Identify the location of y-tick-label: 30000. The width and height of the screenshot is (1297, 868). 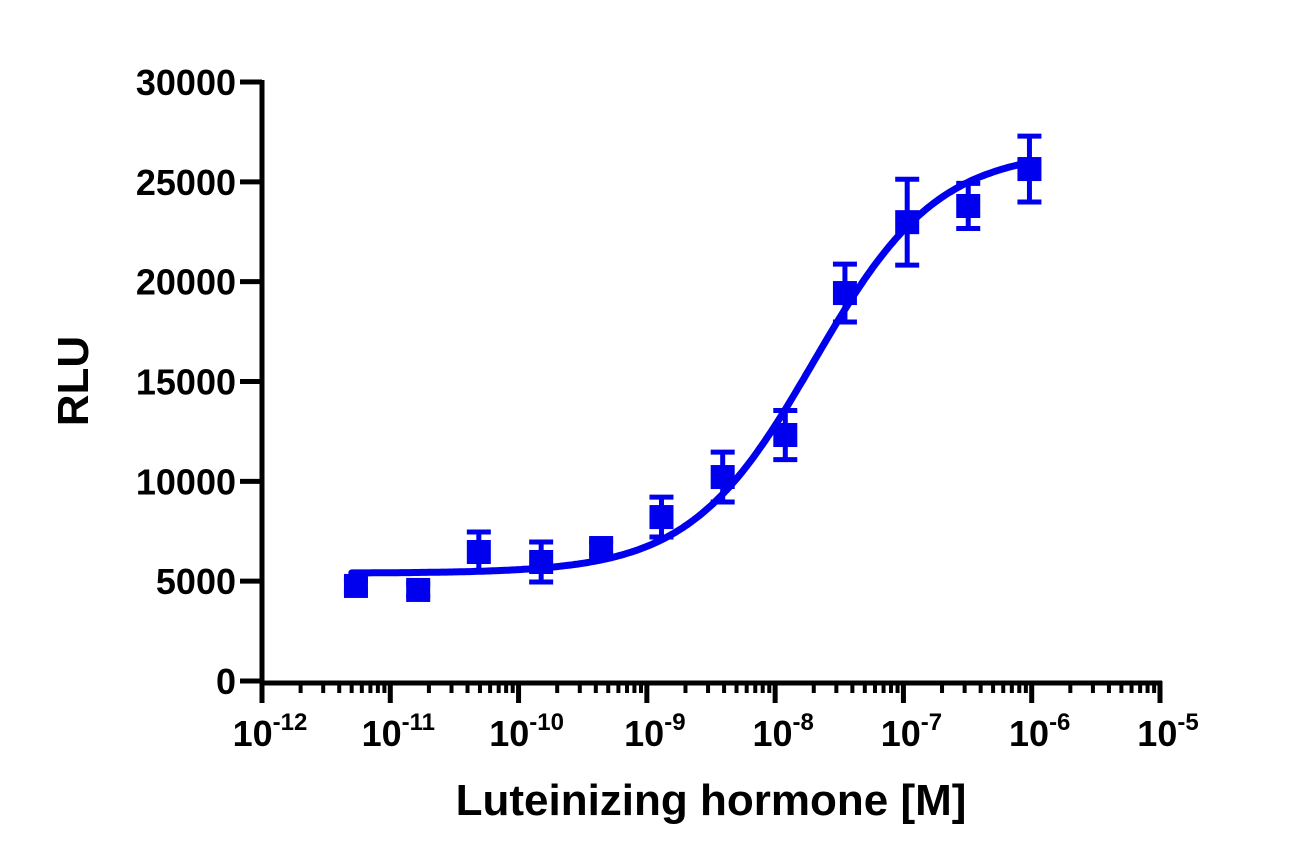
(186, 82).